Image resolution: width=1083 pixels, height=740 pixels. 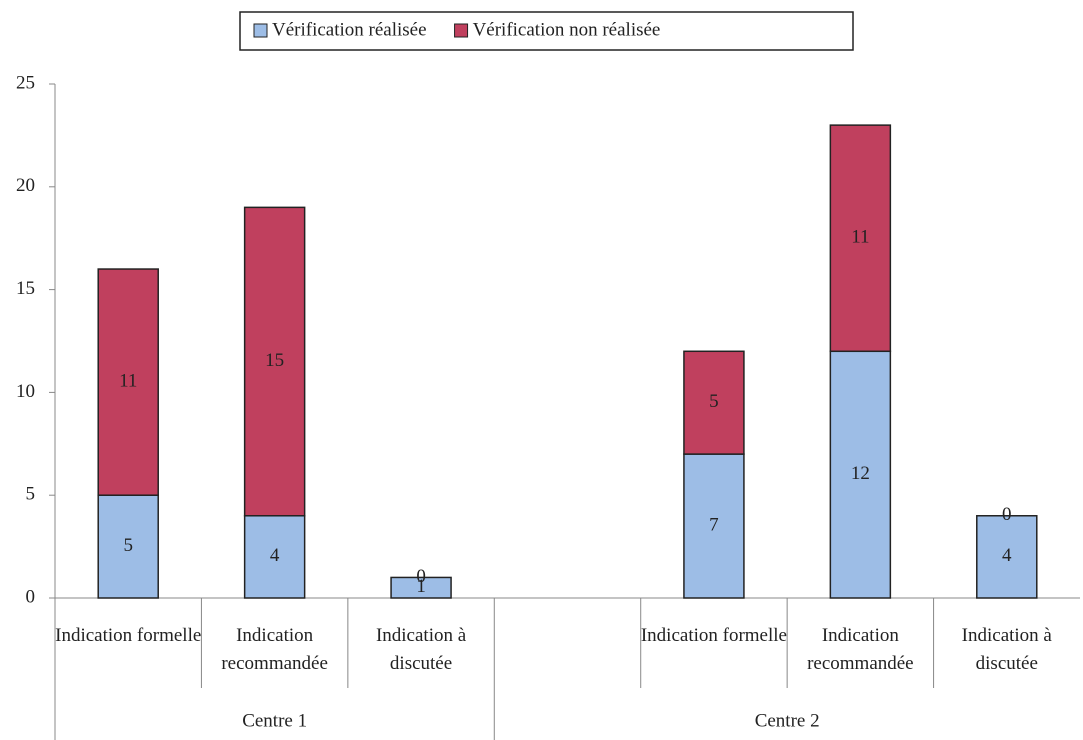 What do you see at coordinates (25, 391) in the screenshot?
I see `y-tick-label: 10` at bounding box center [25, 391].